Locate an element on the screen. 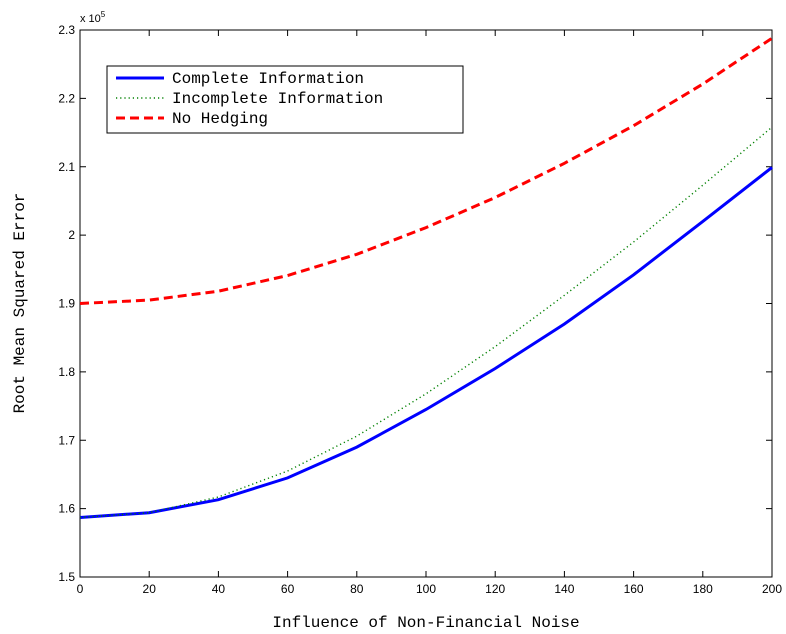  y-tick-label: 1.9 is located at coordinates (66, 304).